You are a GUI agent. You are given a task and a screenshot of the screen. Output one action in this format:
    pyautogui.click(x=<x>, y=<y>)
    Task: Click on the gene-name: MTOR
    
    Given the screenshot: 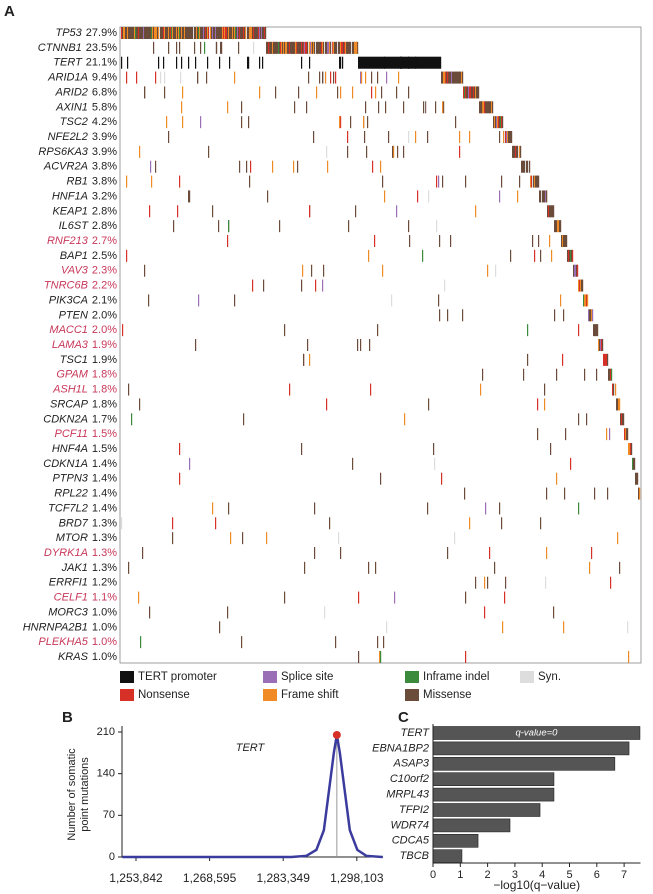 What is the action you would take?
    pyautogui.click(x=72, y=538)
    